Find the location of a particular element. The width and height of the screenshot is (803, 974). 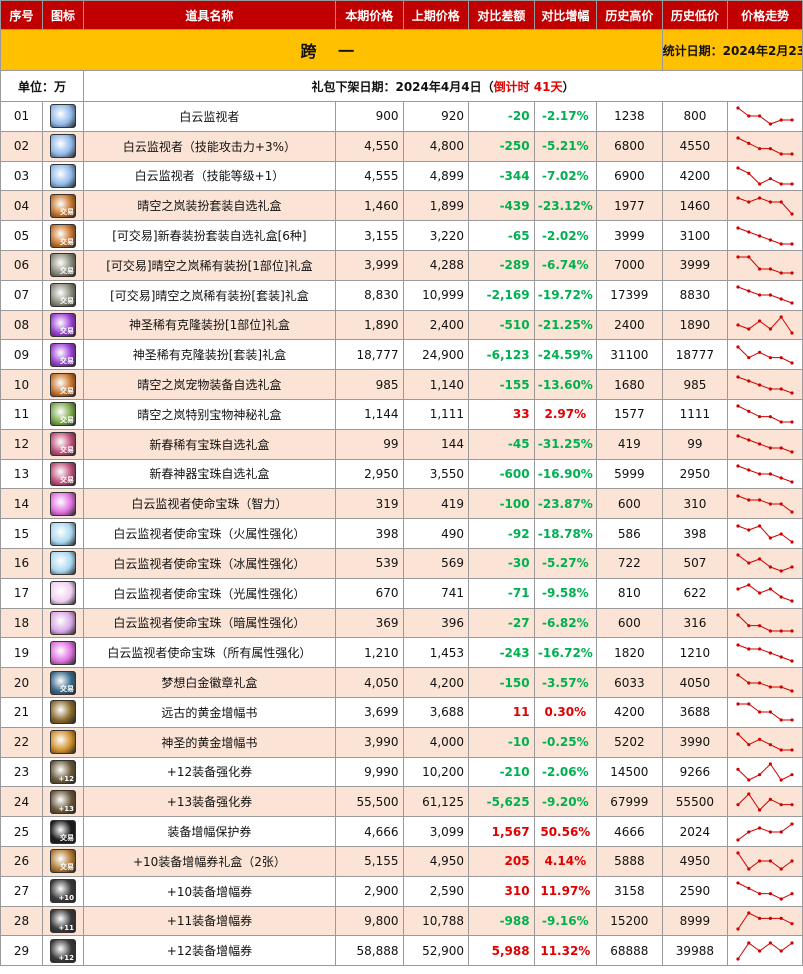

item-name: [可交易]晴空之岚稀有装扮[套装]礼盒 is located at coordinates (209, 295).